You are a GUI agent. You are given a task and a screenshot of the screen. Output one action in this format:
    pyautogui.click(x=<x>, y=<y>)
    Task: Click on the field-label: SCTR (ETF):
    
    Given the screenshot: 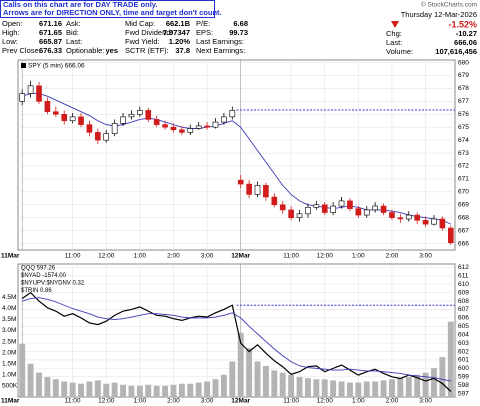 What is the action you would take?
    pyautogui.click(x=147, y=50)
    